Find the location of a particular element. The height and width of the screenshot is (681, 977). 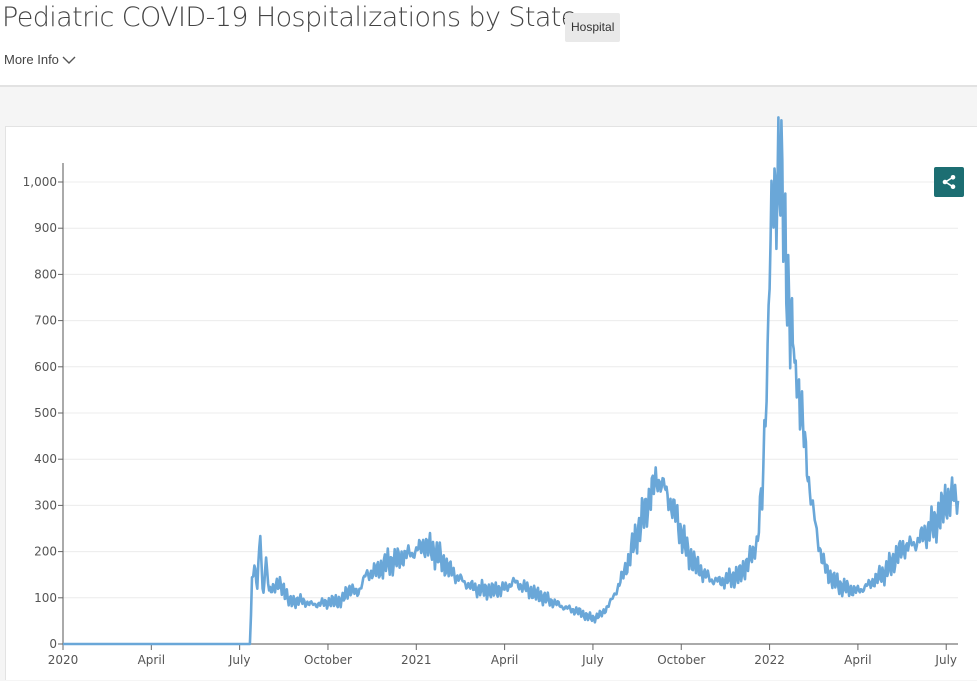

more-info-toggle: More Info is located at coordinates (40, 59).